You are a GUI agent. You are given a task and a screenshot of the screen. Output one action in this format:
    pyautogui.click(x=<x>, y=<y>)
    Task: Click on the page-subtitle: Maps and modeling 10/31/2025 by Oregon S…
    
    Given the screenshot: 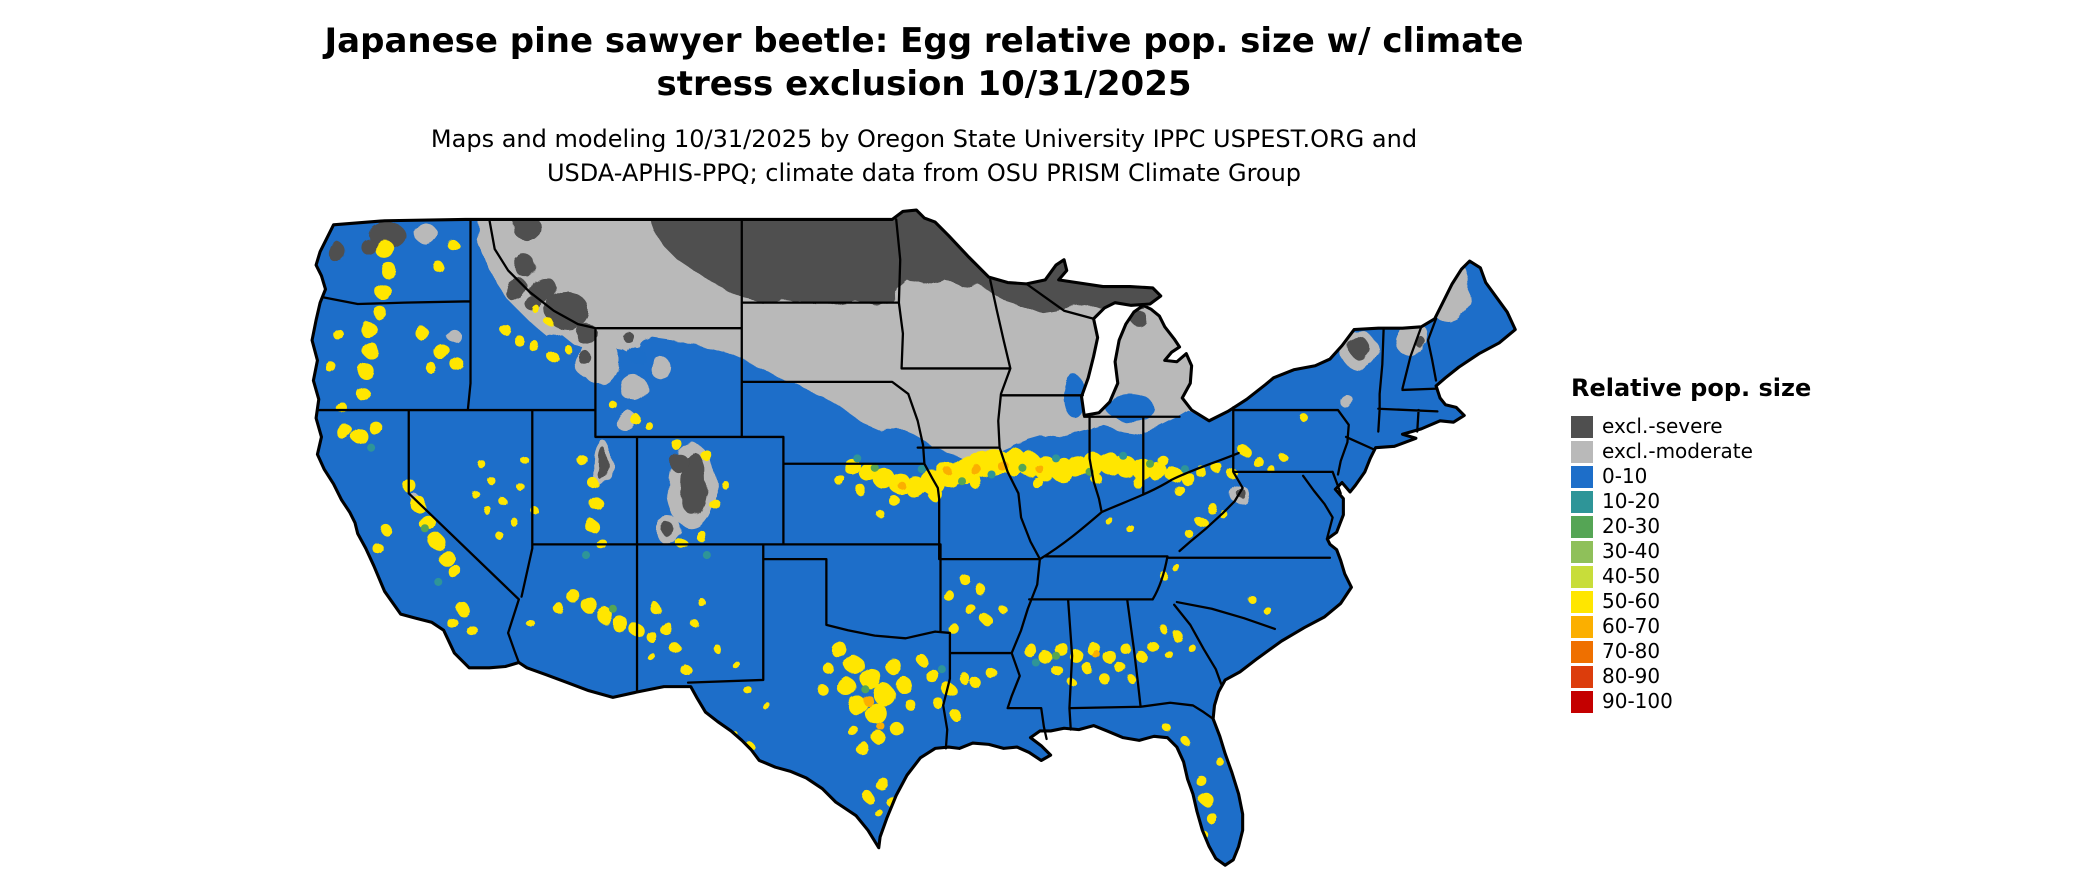 What is the action you would take?
    pyautogui.click(x=924, y=156)
    